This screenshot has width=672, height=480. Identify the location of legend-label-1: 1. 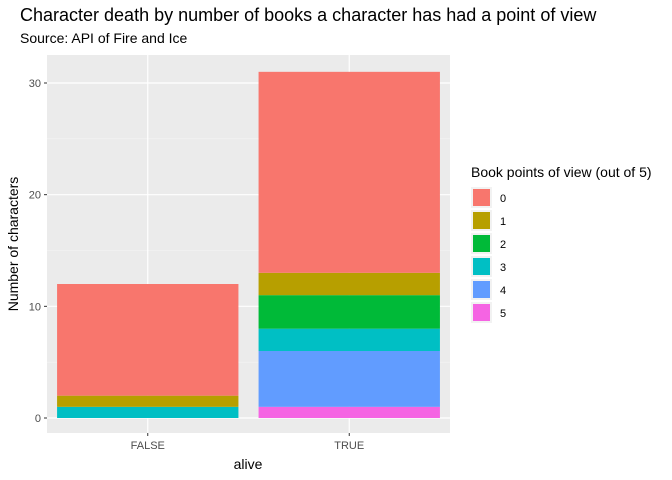
(503, 222).